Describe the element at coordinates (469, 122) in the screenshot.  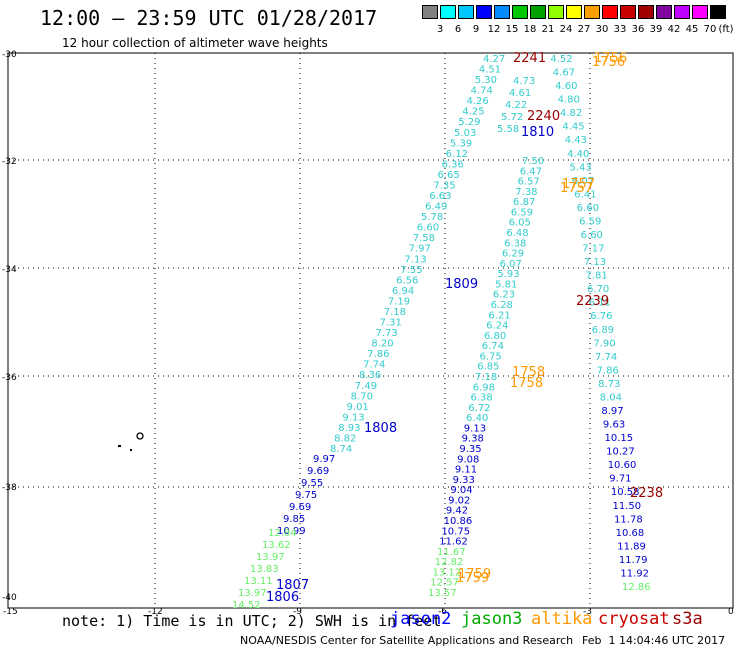
I see `wave-height-label: 5.29` at that location.